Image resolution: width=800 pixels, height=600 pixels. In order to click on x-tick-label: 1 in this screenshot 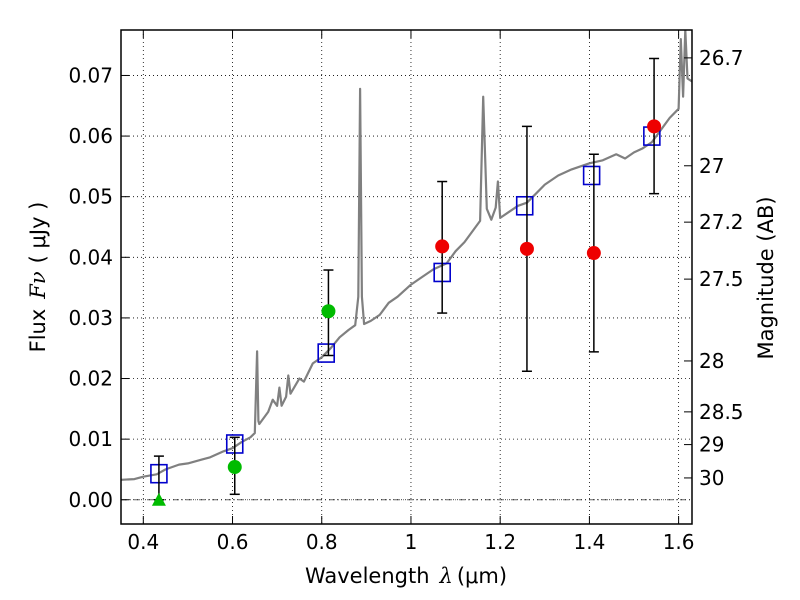, I will do `click(411, 542)`.